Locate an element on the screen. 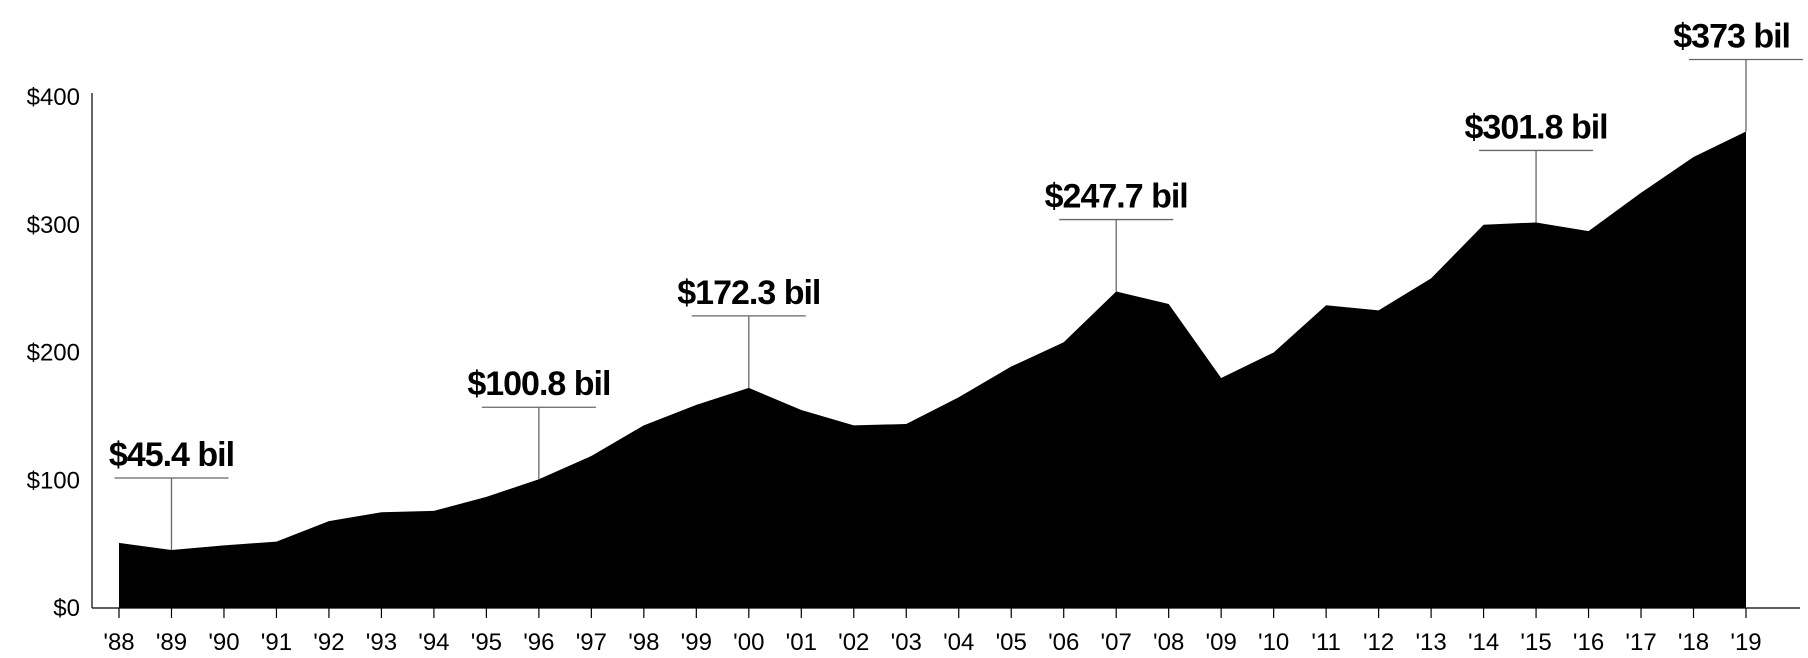  x-tick-label: '06 is located at coordinates (1063, 642).